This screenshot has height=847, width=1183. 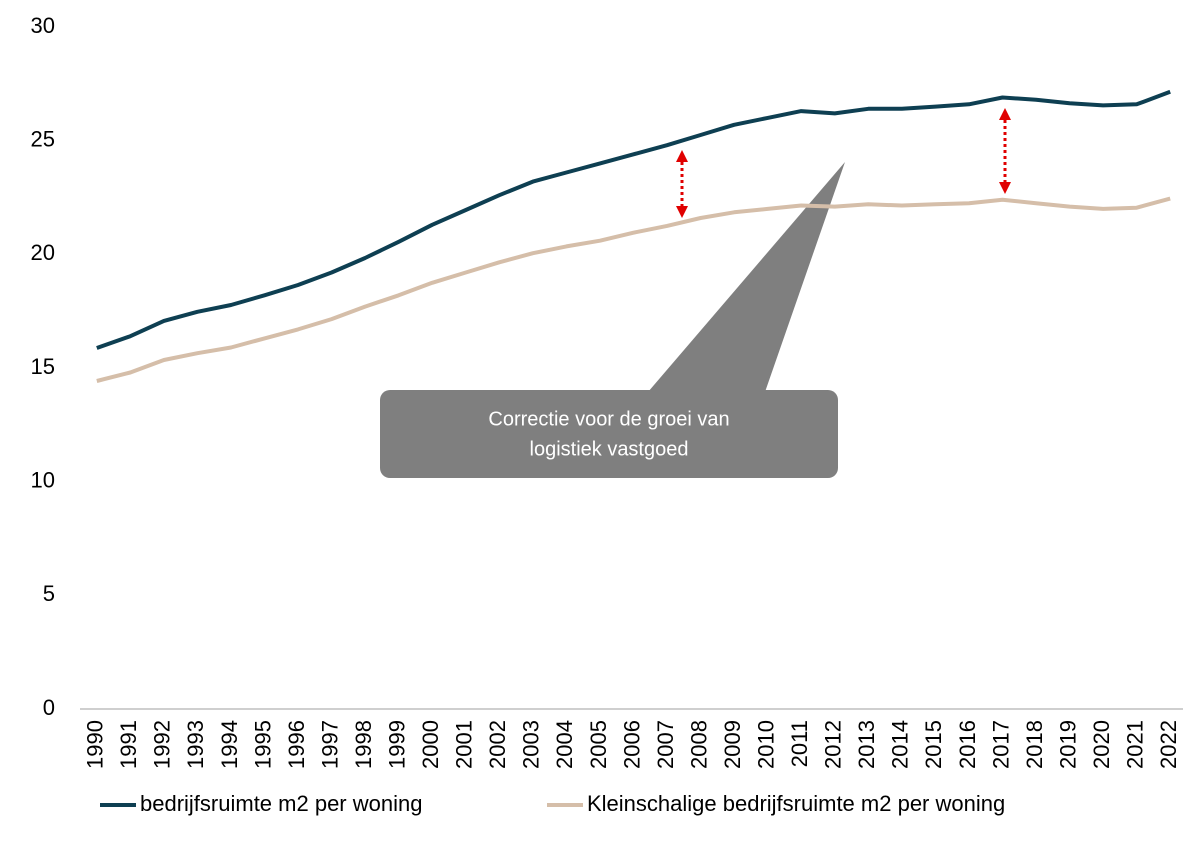 I want to click on x-tick-label: 2012, so click(x=833, y=744).